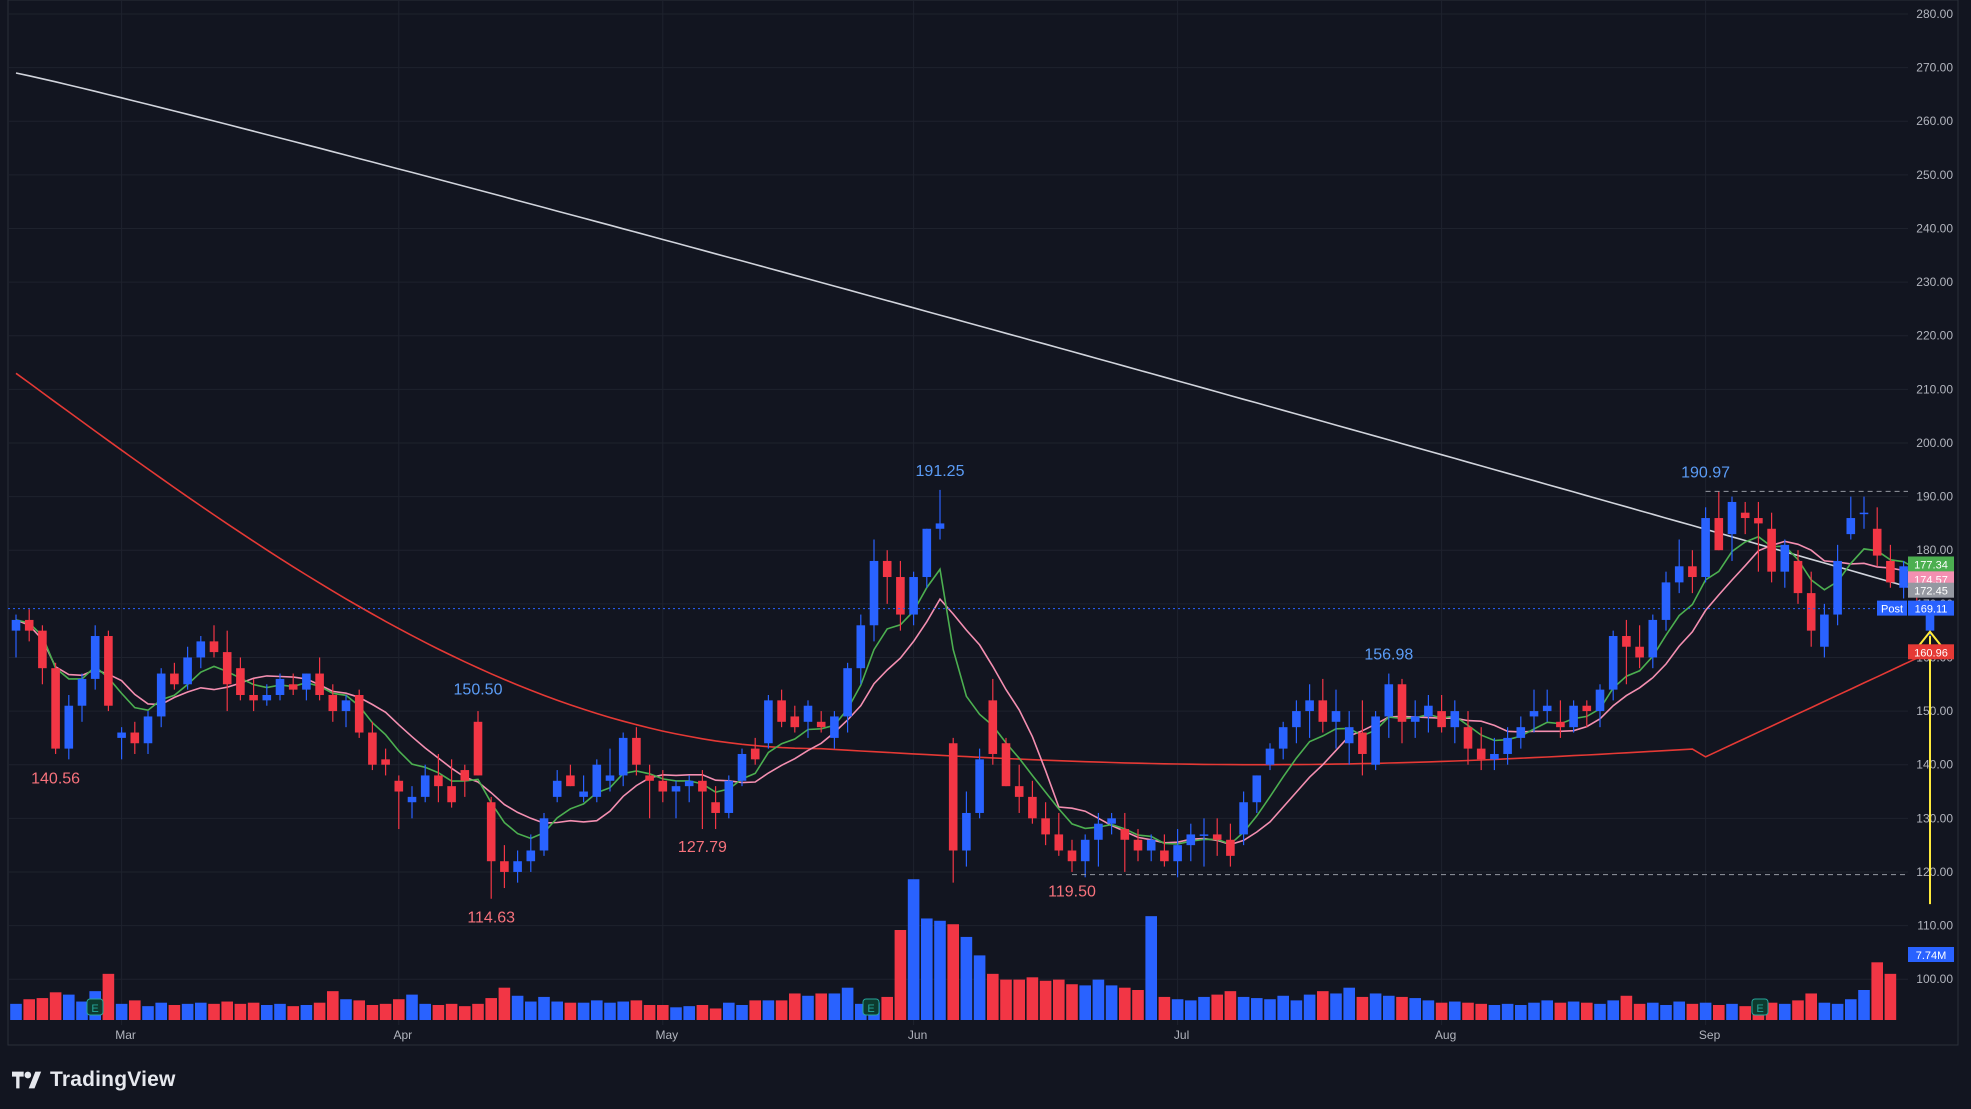 The image size is (1971, 1109). Describe the element at coordinates (1934, 175) in the screenshot. I see `y-tick-label: 250.00` at that location.